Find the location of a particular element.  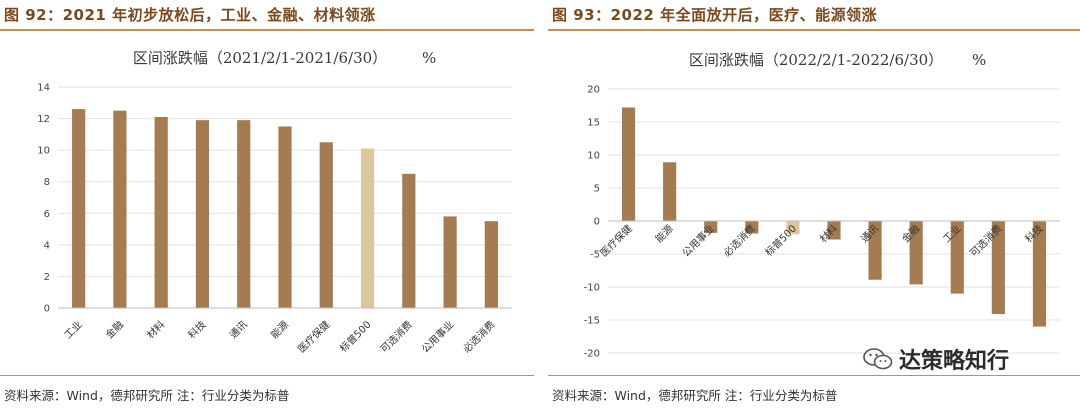

chart-title: 区间涨跌幅（2021/2/1-2021/6/30） is located at coordinates (260, 58).